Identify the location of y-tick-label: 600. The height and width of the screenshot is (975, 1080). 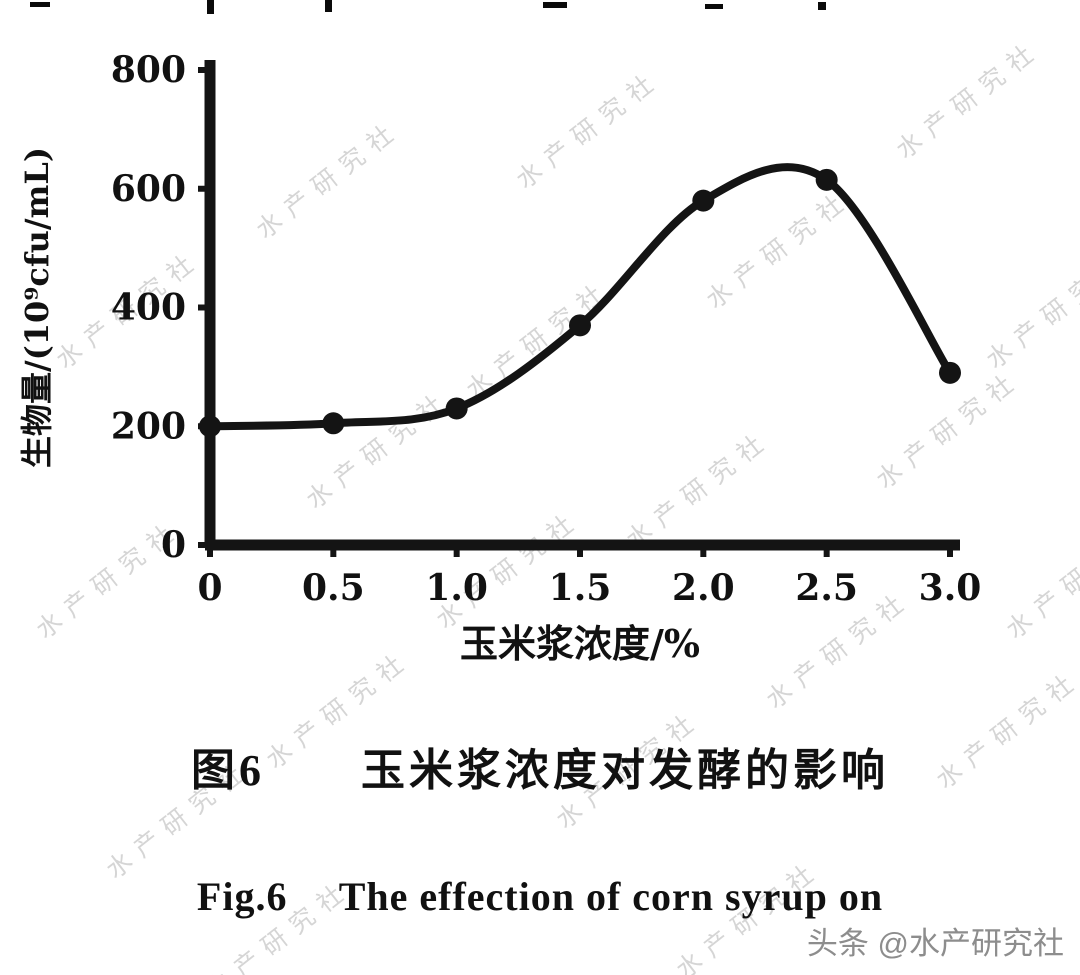
(148, 189).